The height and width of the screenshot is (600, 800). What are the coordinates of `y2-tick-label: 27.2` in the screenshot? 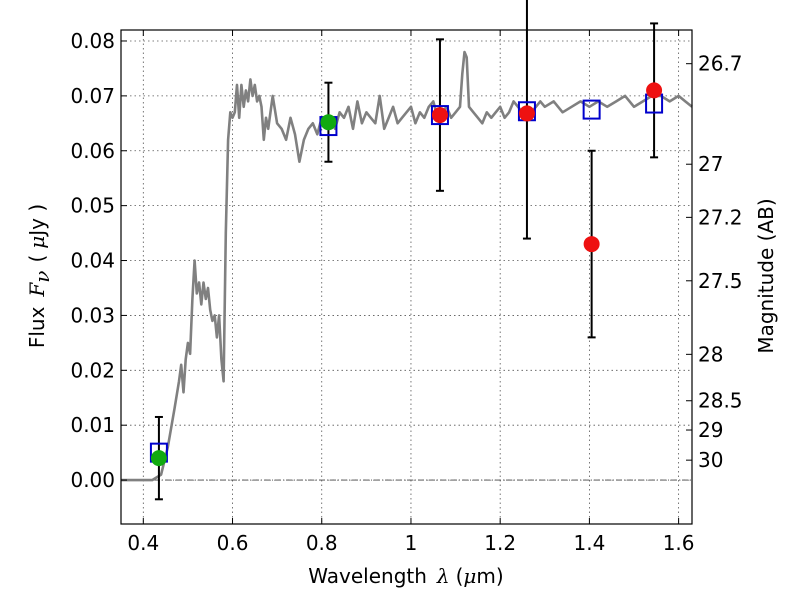 It's located at (720, 217).